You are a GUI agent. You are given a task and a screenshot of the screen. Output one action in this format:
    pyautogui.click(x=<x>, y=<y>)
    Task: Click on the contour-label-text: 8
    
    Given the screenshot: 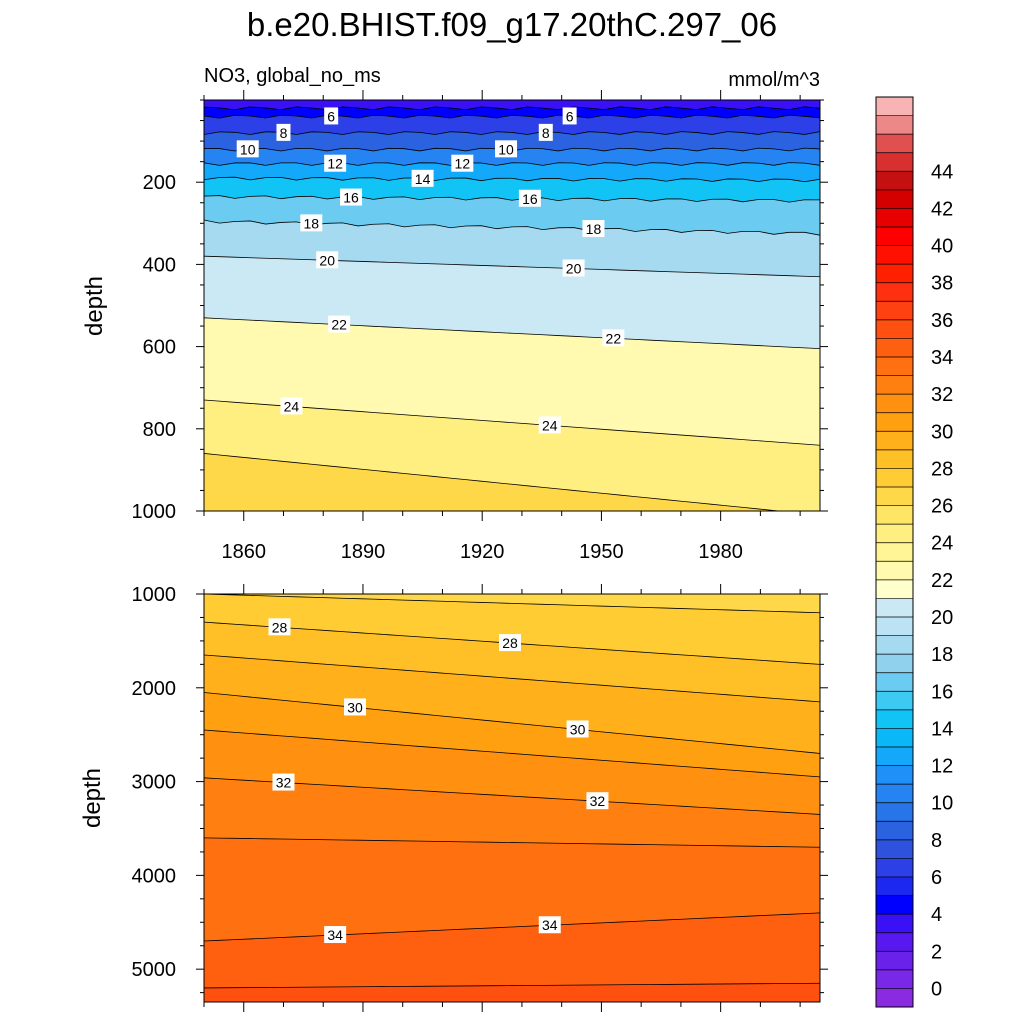 What is the action you would take?
    pyautogui.click(x=284, y=133)
    